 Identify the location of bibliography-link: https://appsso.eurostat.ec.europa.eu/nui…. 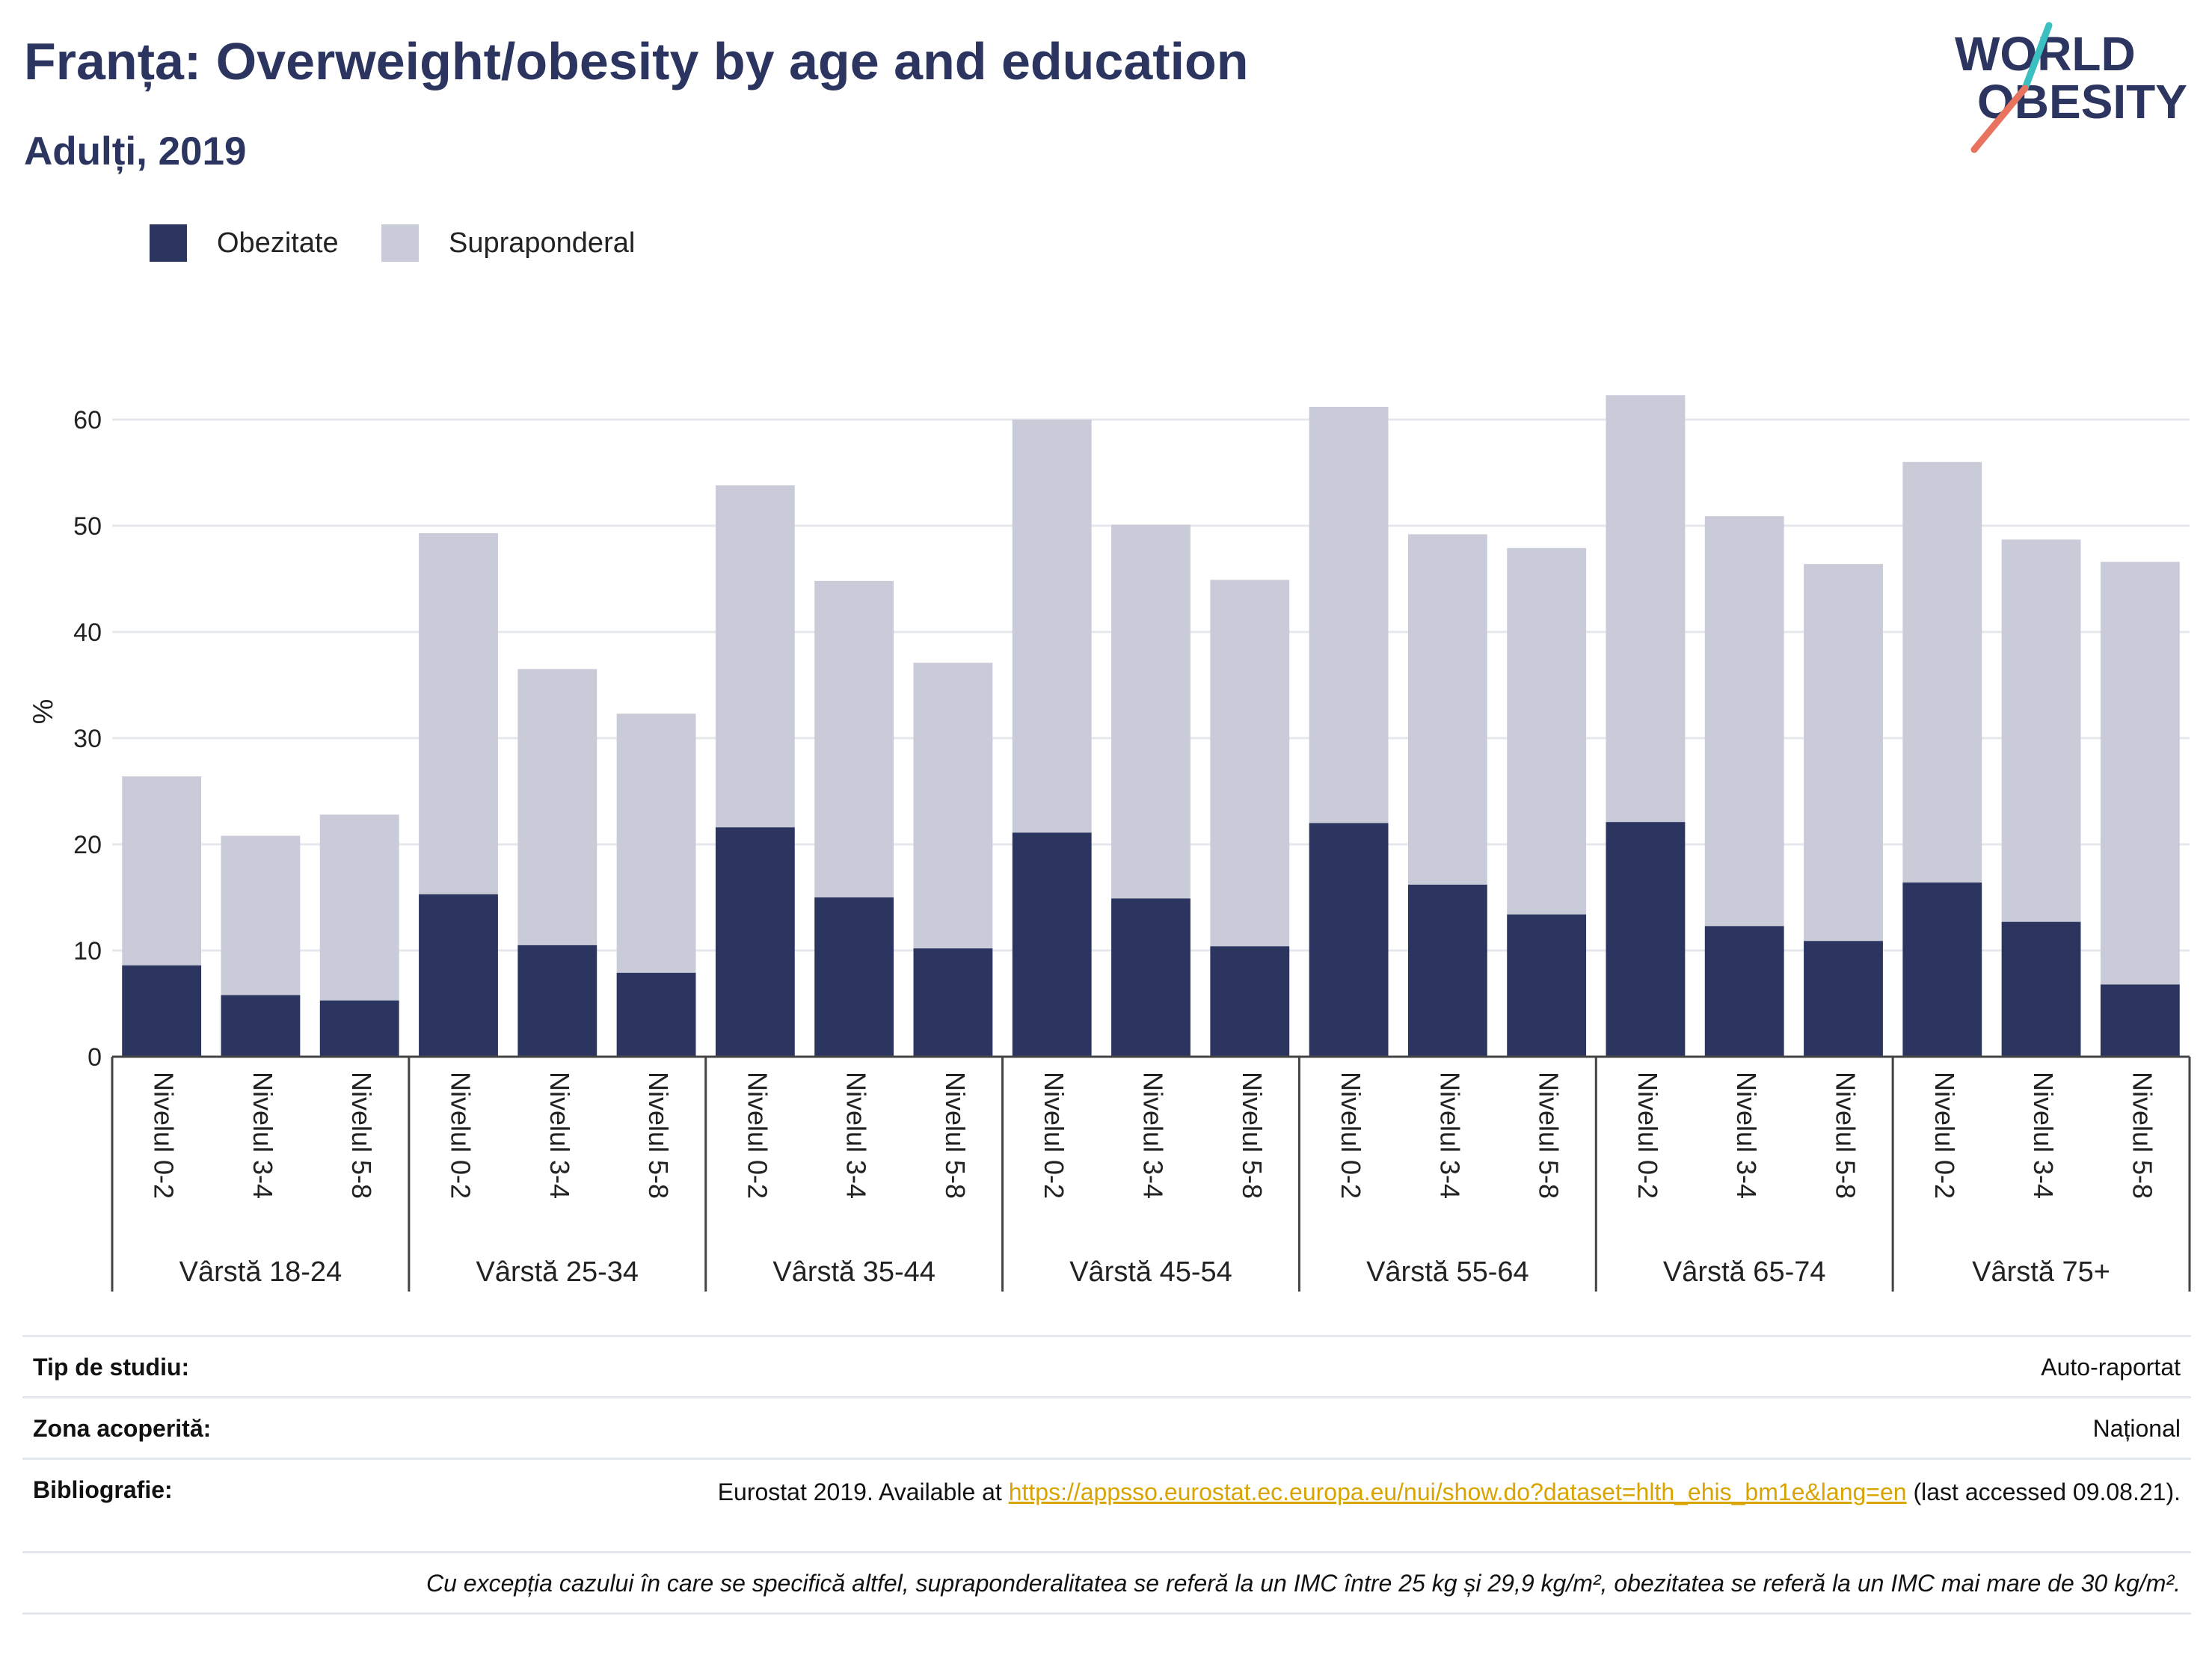
(1457, 1492).